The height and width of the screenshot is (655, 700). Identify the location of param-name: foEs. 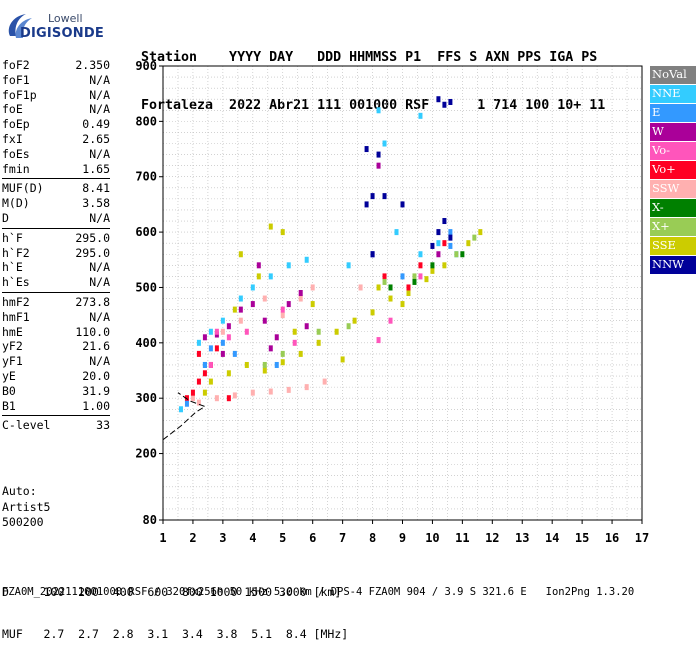
(16, 153).